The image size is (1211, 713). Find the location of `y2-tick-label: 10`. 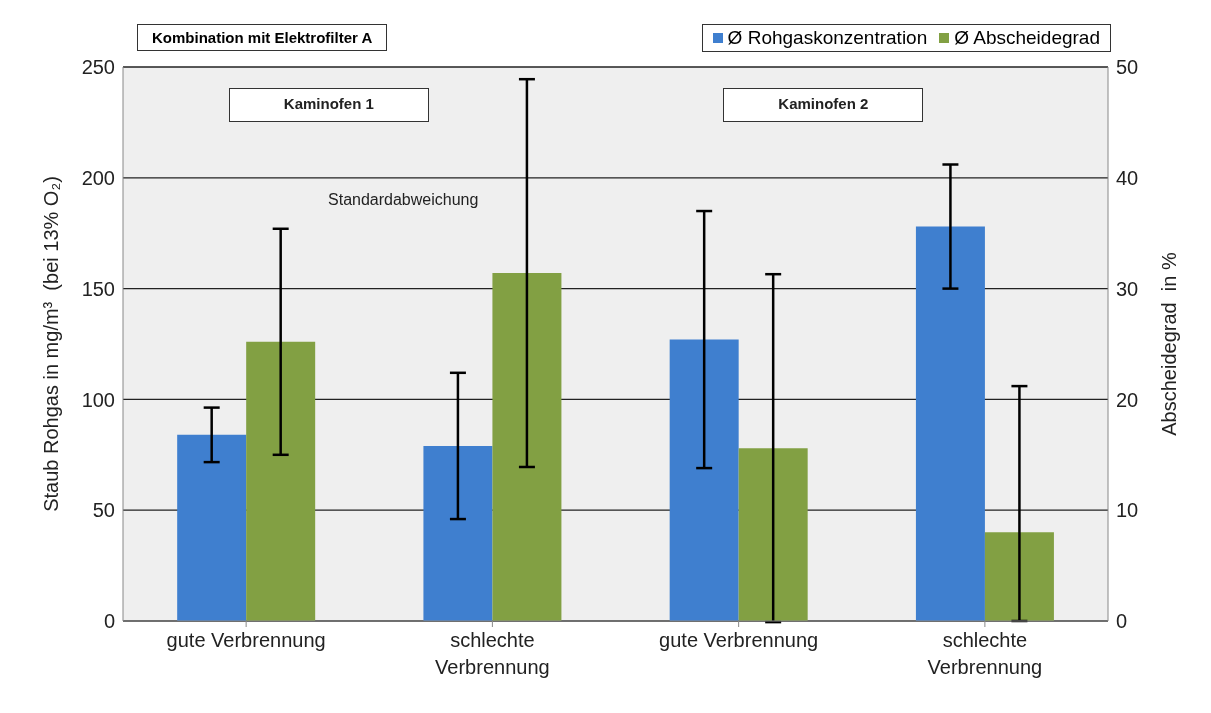

y2-tick-label: 10 is located at coordinates (1127, 510).